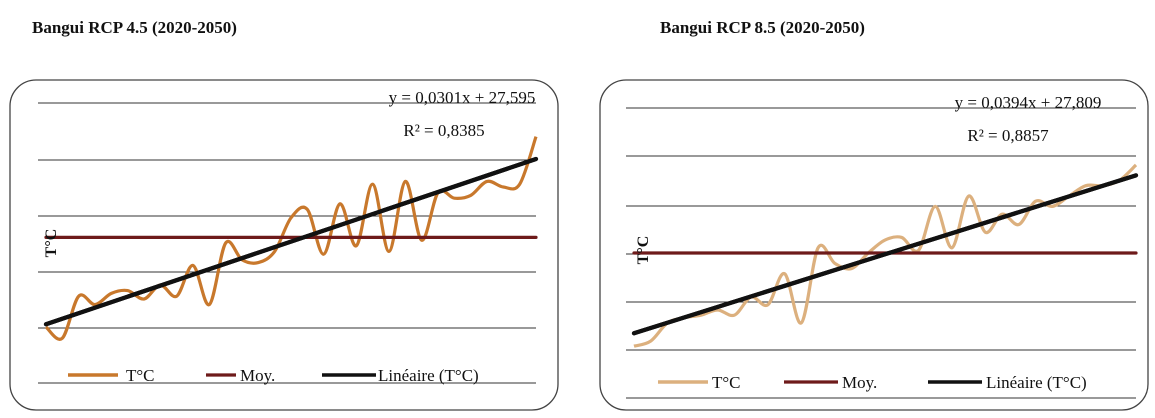 This screenshot has height=418, width=1155. I want to click on trendline-equation: y = 0,0394x + 27,809, so click(1028, 102).